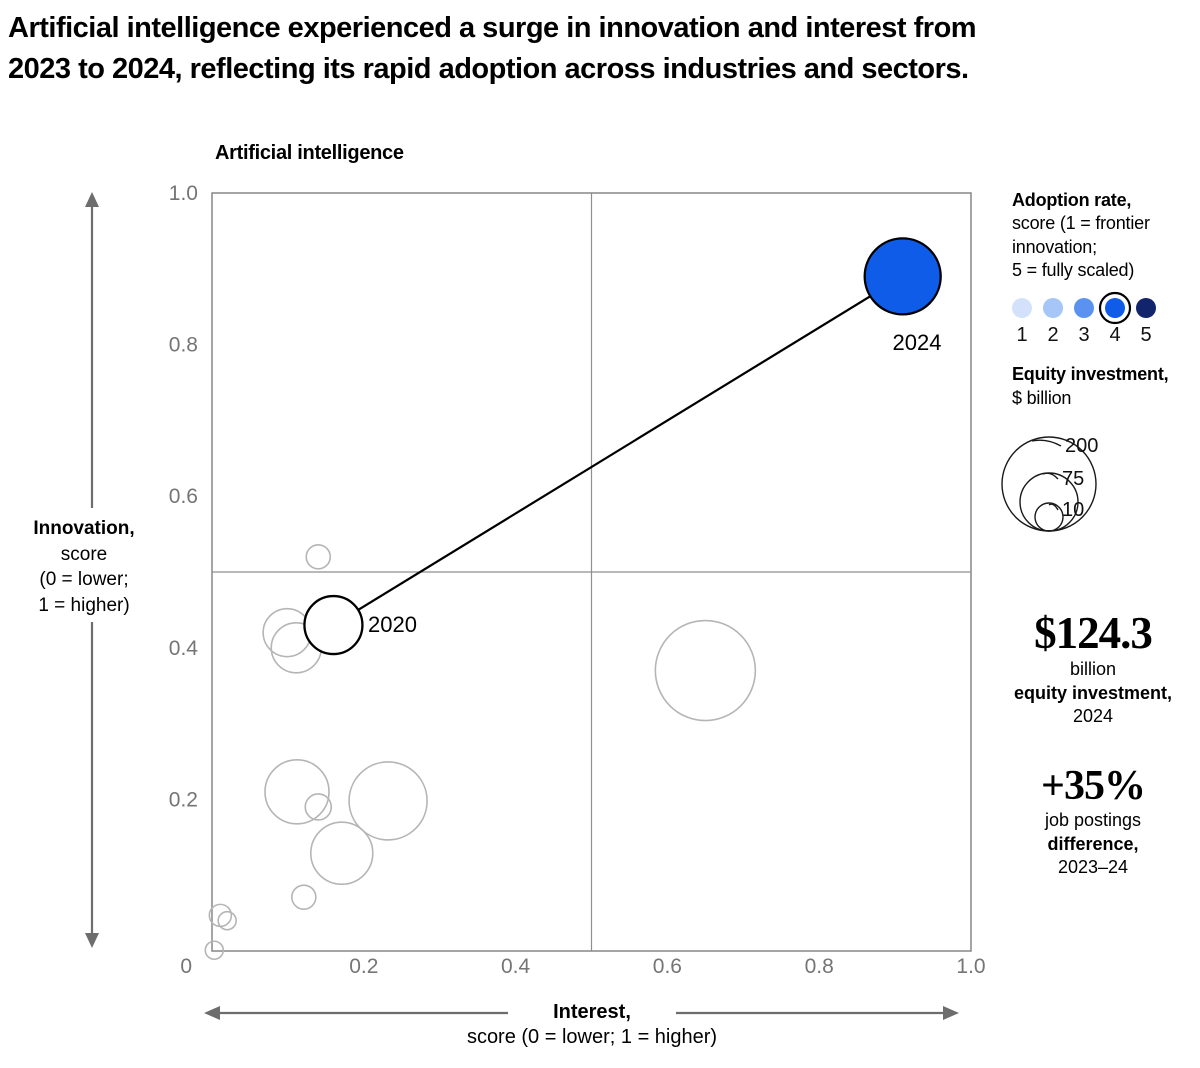 Image resolution: width=1200 pixels, height=1068 pixels. I want to click on stat-equity-investment: $124.3 billion equity investment, 2024, so click(1092, 668).